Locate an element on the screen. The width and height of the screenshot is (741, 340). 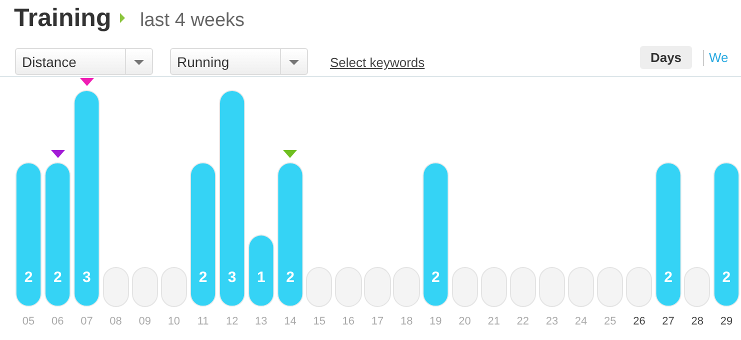
x-tick-label: 06 is located at coordinates (57, 321).